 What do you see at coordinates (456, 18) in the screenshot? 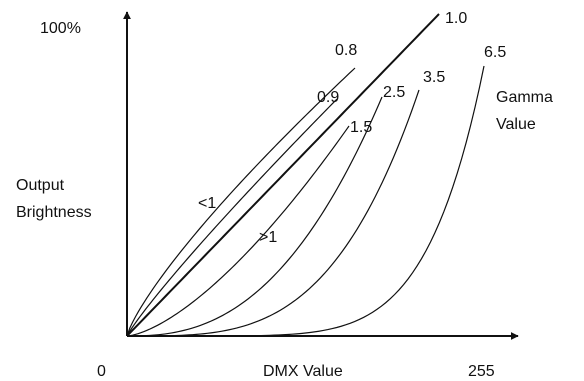
I see `curve-label-1-0: 1.0` at bounding box center [456, 18].